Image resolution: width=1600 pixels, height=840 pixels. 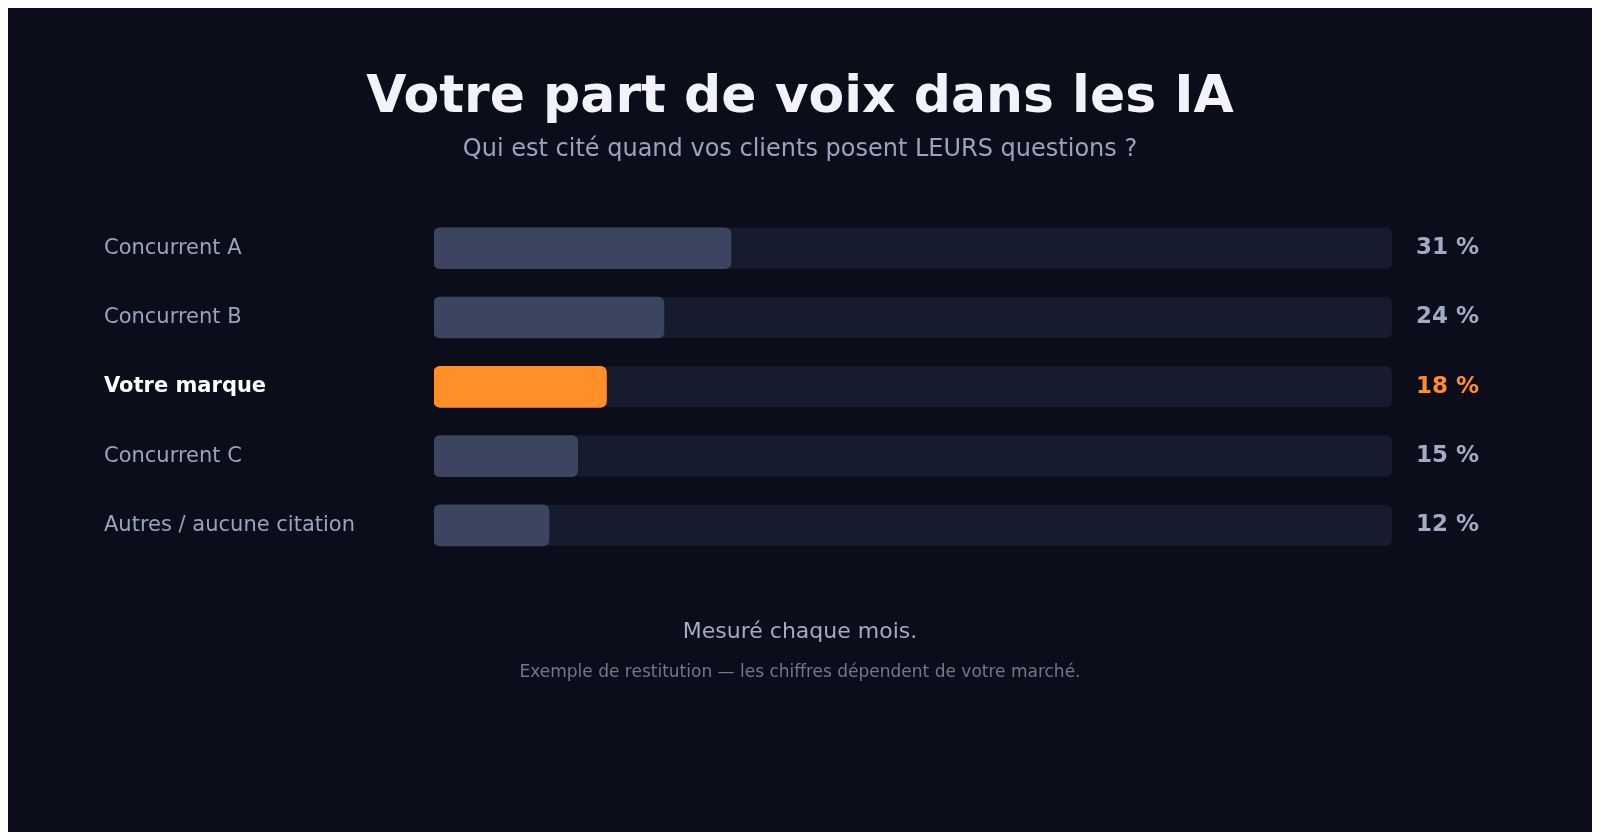 What do you see at coordinates (185, 385) in the screenshot?
I see `y-tick-label: Votre marque` at bounding box center [185, 385].